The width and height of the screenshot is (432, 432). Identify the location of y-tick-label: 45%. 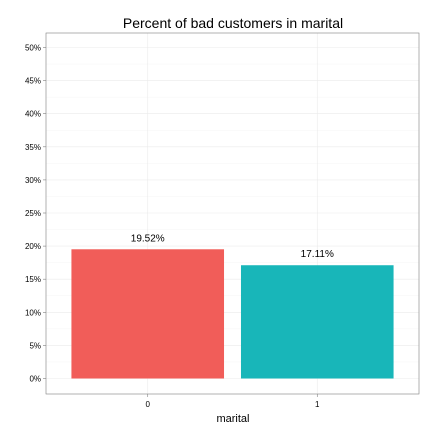
(33, 81).